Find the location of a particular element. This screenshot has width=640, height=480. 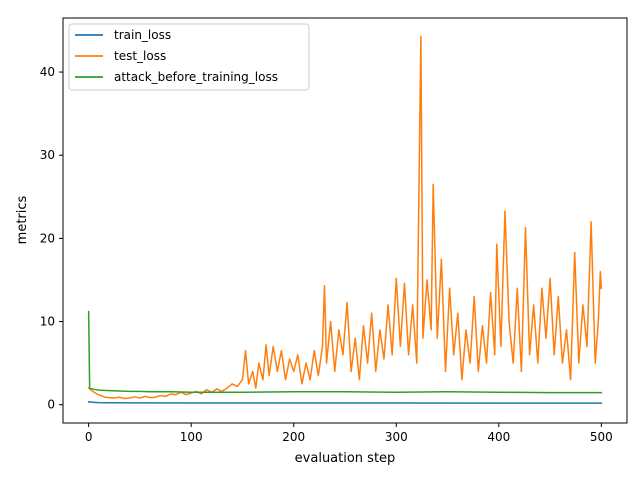

x-tick-label: 200 is located at coordinates (293, 437).